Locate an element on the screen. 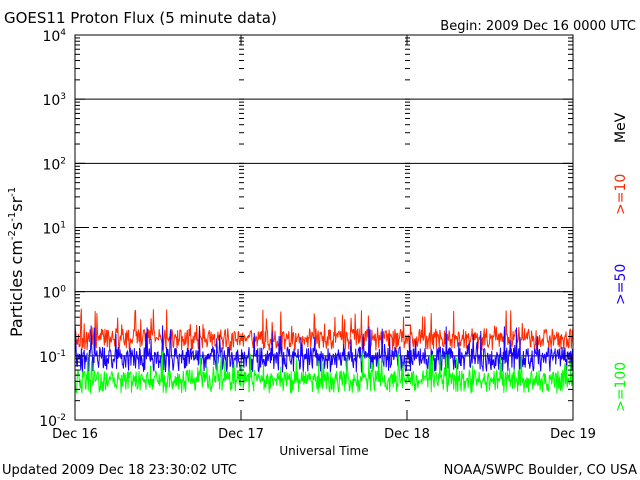  energy-unit-label: MeV is located at coordinates (621, 127).